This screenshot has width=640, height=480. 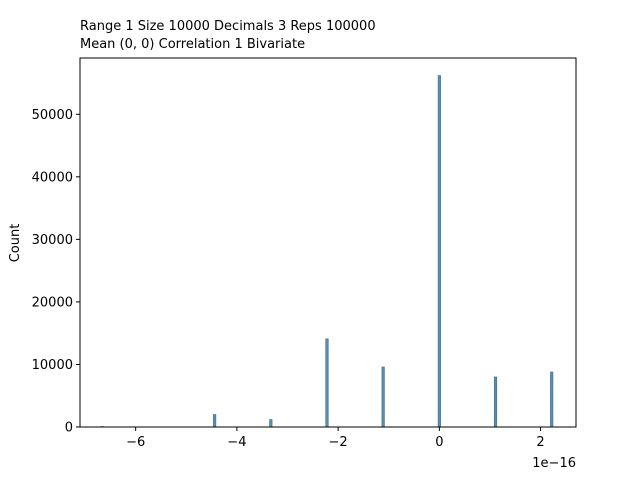 I want to click on x-offset-label: 1e−16, so click(x=554, y=463).